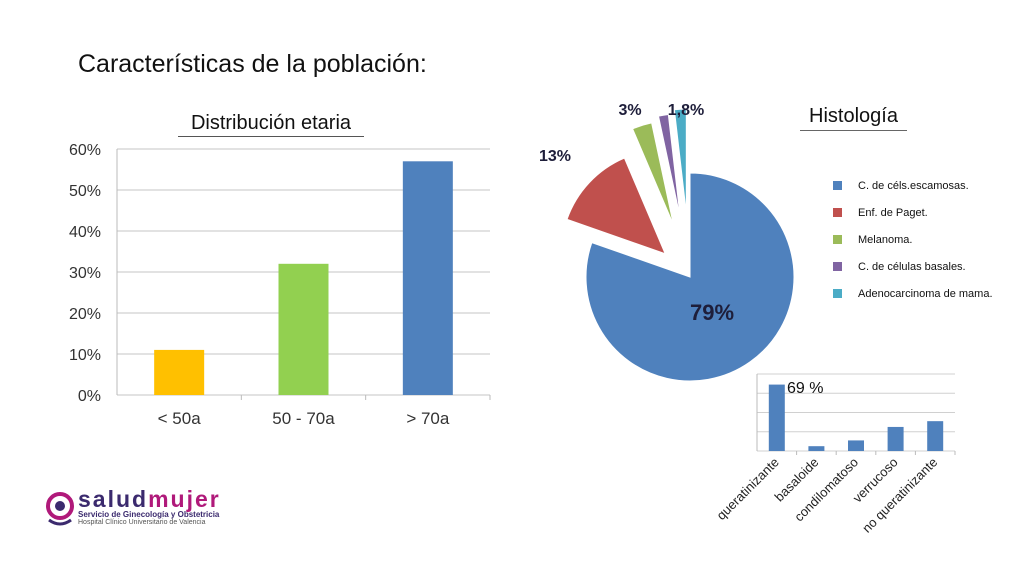 This screenshot has width=1024, height=576. Describe the element at coordinates (184, 499) in the screenshot. I see `logo-name-mujer: mujer` at that location.